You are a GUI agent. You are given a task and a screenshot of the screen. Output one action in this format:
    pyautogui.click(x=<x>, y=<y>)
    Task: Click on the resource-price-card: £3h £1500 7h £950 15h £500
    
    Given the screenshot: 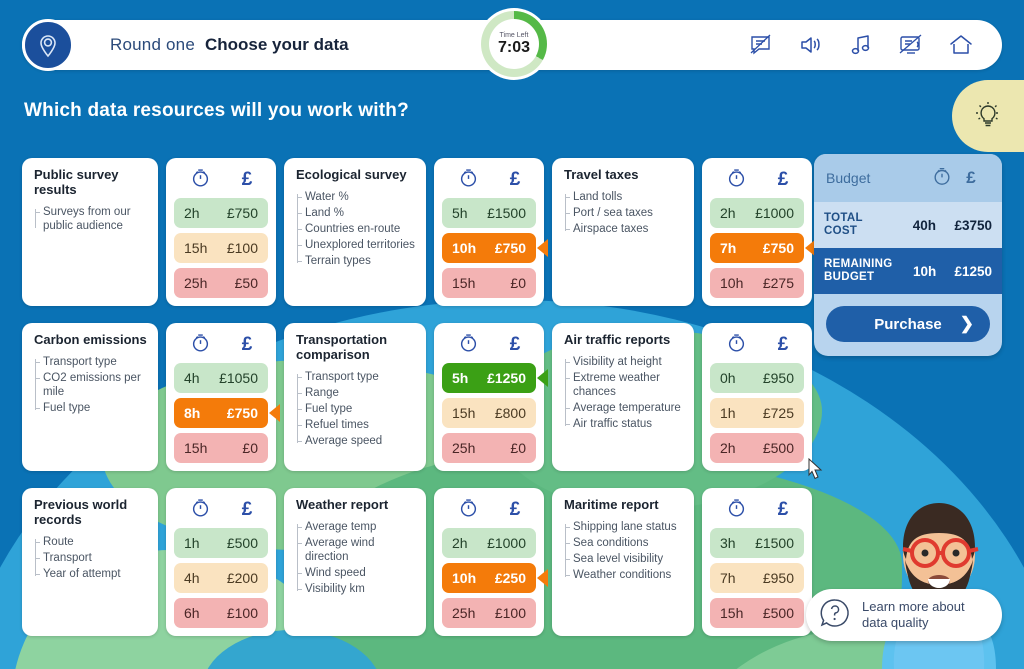 What is the action you would take?
    pyautogui.click(x=757, y=562)
    